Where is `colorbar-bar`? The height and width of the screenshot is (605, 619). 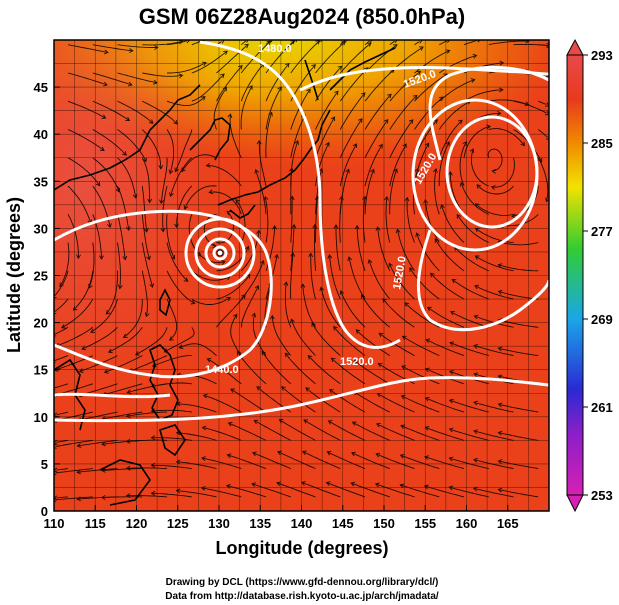 colorbar-bar is located at coordinates (575, 275).